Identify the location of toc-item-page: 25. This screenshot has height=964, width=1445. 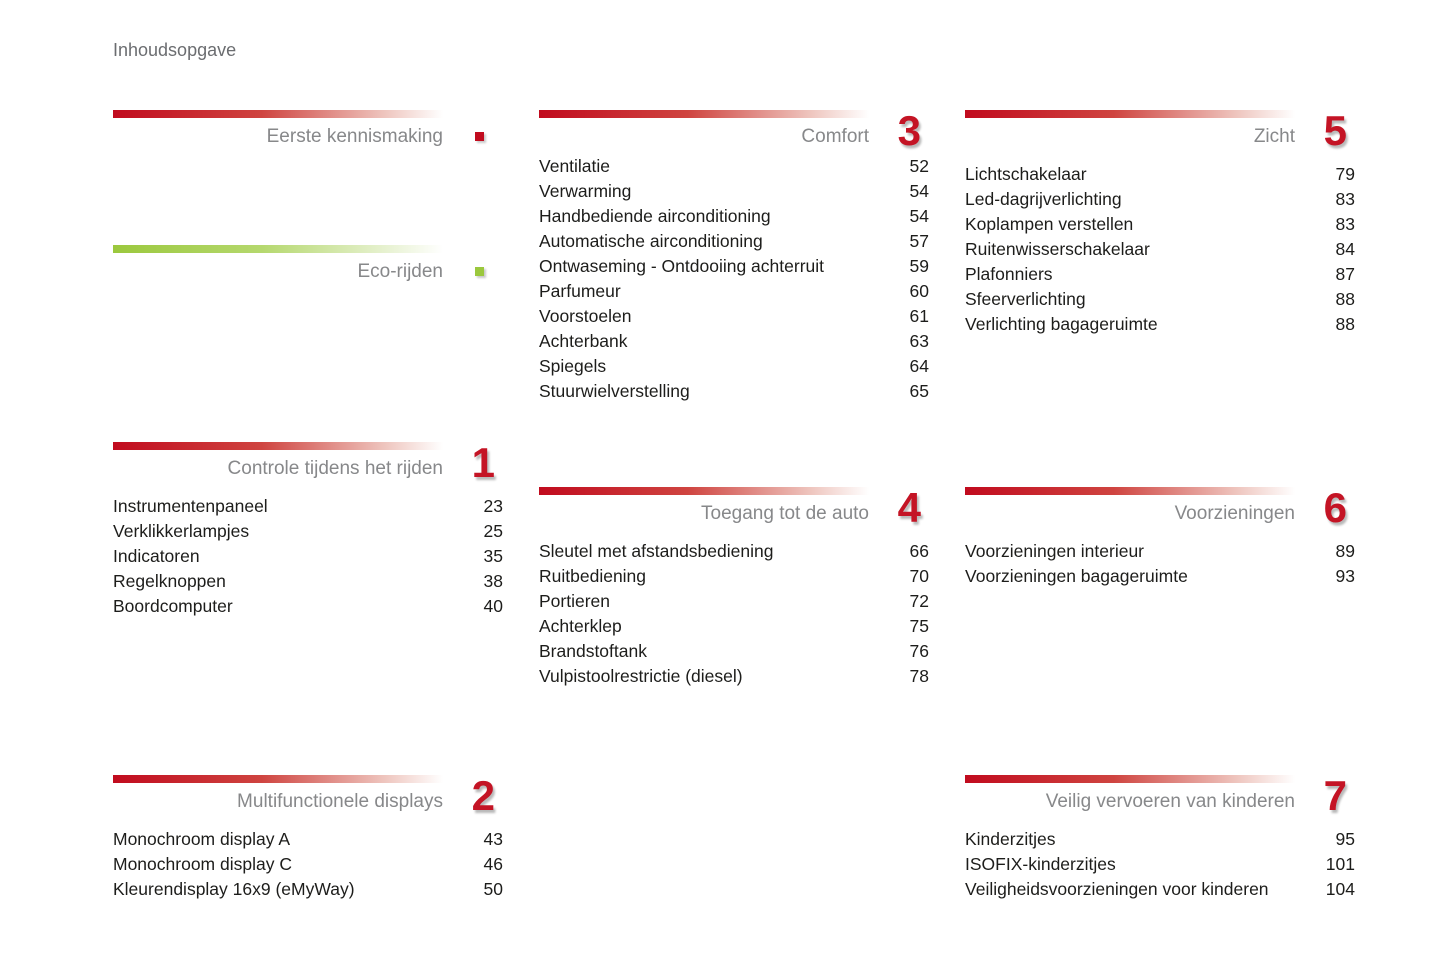
(493, 531).